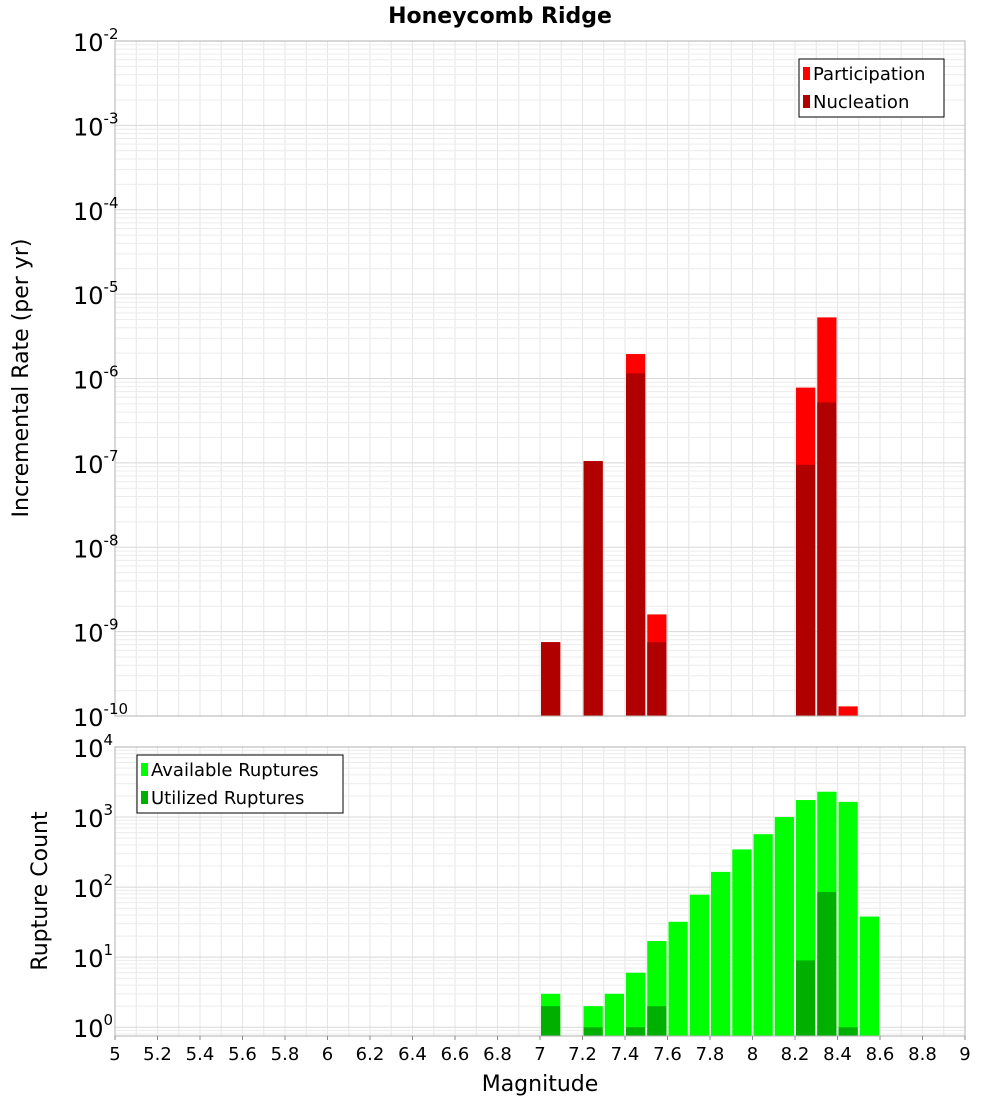 This screenshot has width=1000, height=1100. What do you see at coordinates (869, 74) in the screenshot?
I see `legend-label: Participation` at bounding box center [869, 74].